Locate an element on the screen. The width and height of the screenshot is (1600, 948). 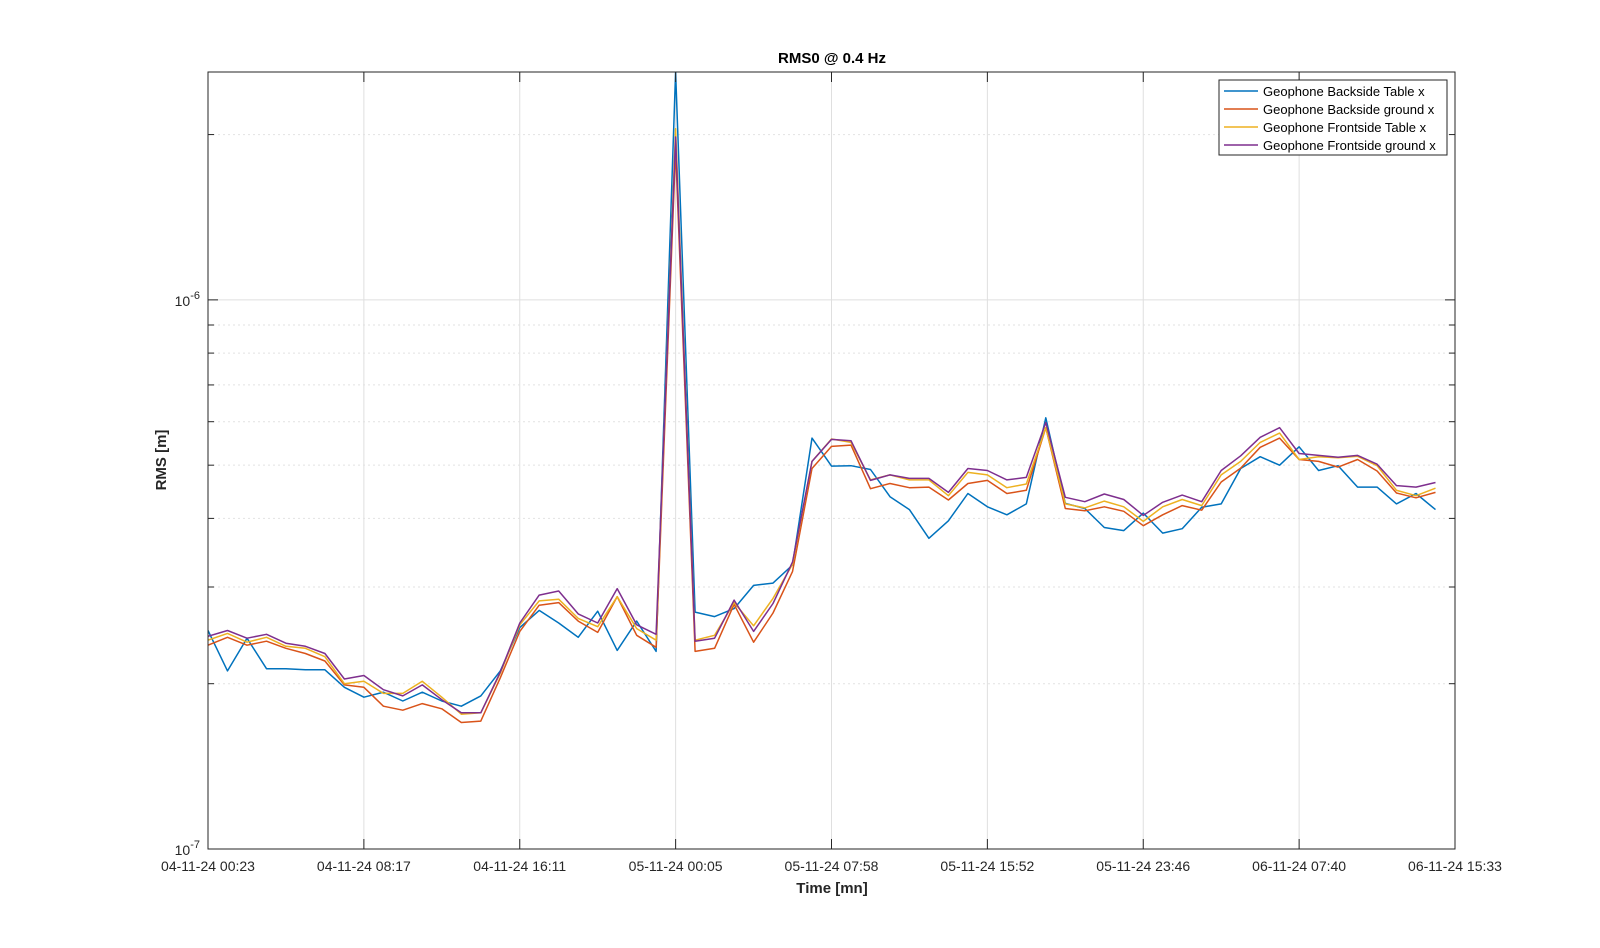
x-tick-label: 05-11-24 23:46 is located at coordinates (1143, 866).